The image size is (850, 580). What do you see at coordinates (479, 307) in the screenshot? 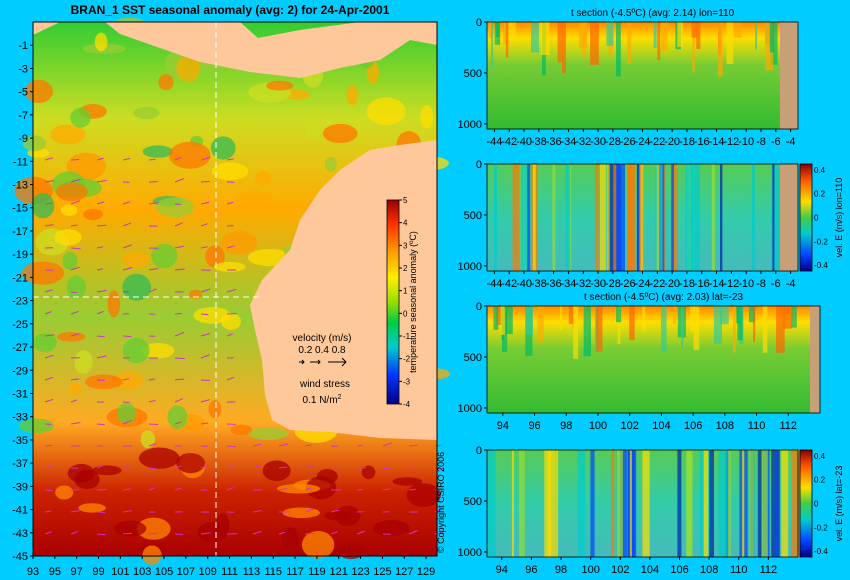
I see `panel-y-tick-label: 0` at bounding box center [479, 307].